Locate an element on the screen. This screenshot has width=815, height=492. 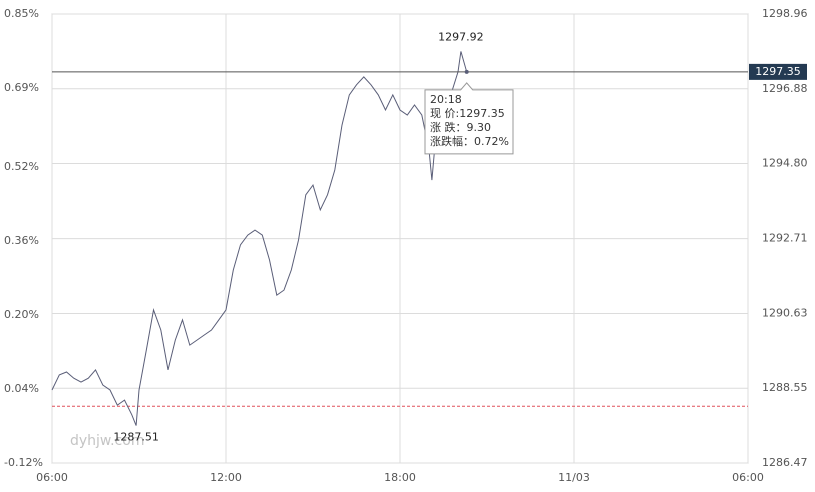
y-tick-label: 1290.63 is located at coordinates (785, 312).